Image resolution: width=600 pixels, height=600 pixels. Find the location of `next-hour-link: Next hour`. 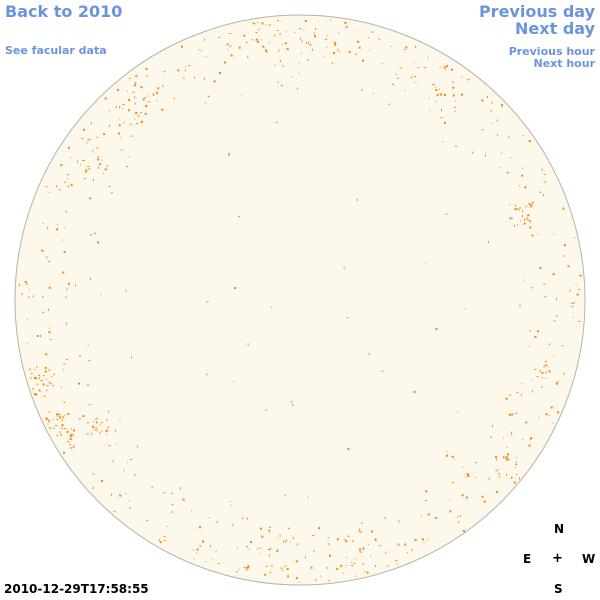

next-hour-link: Next hour is located at coordinates (564, 63).